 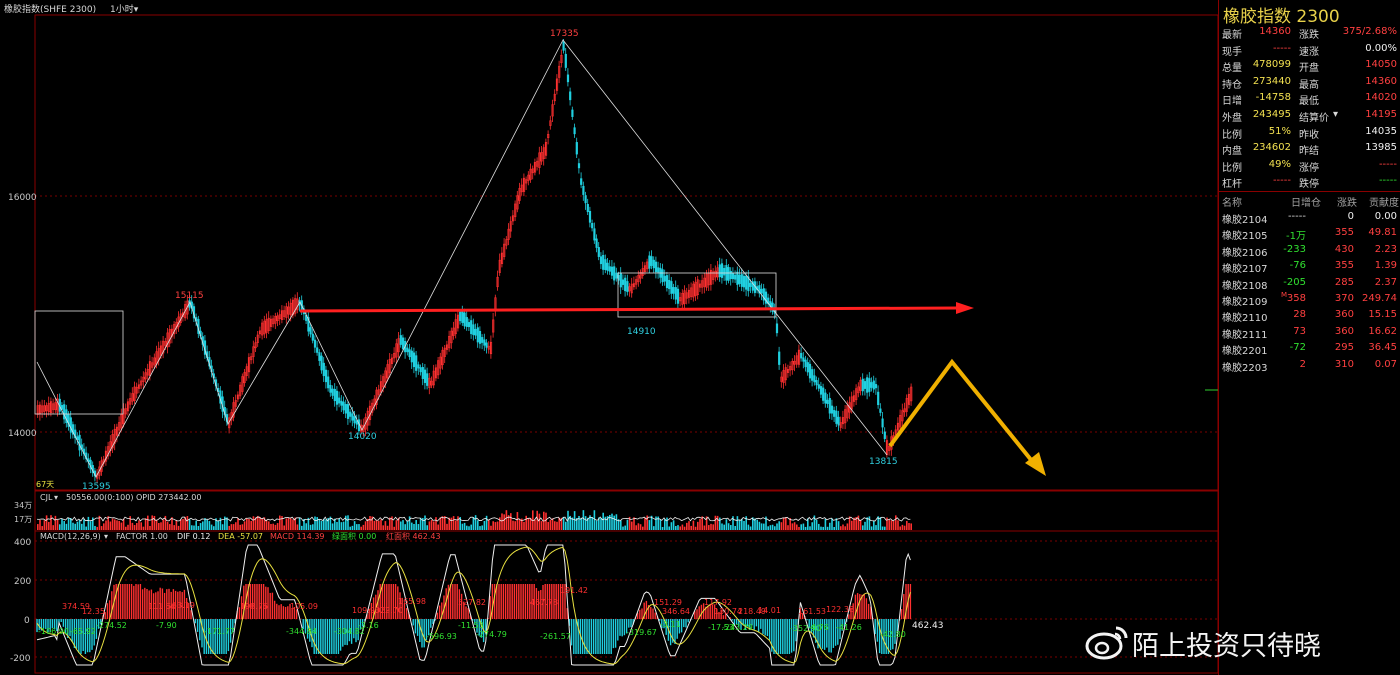 I want to click on macd-red-annotation: 14.01, so click(x=769, y=610).